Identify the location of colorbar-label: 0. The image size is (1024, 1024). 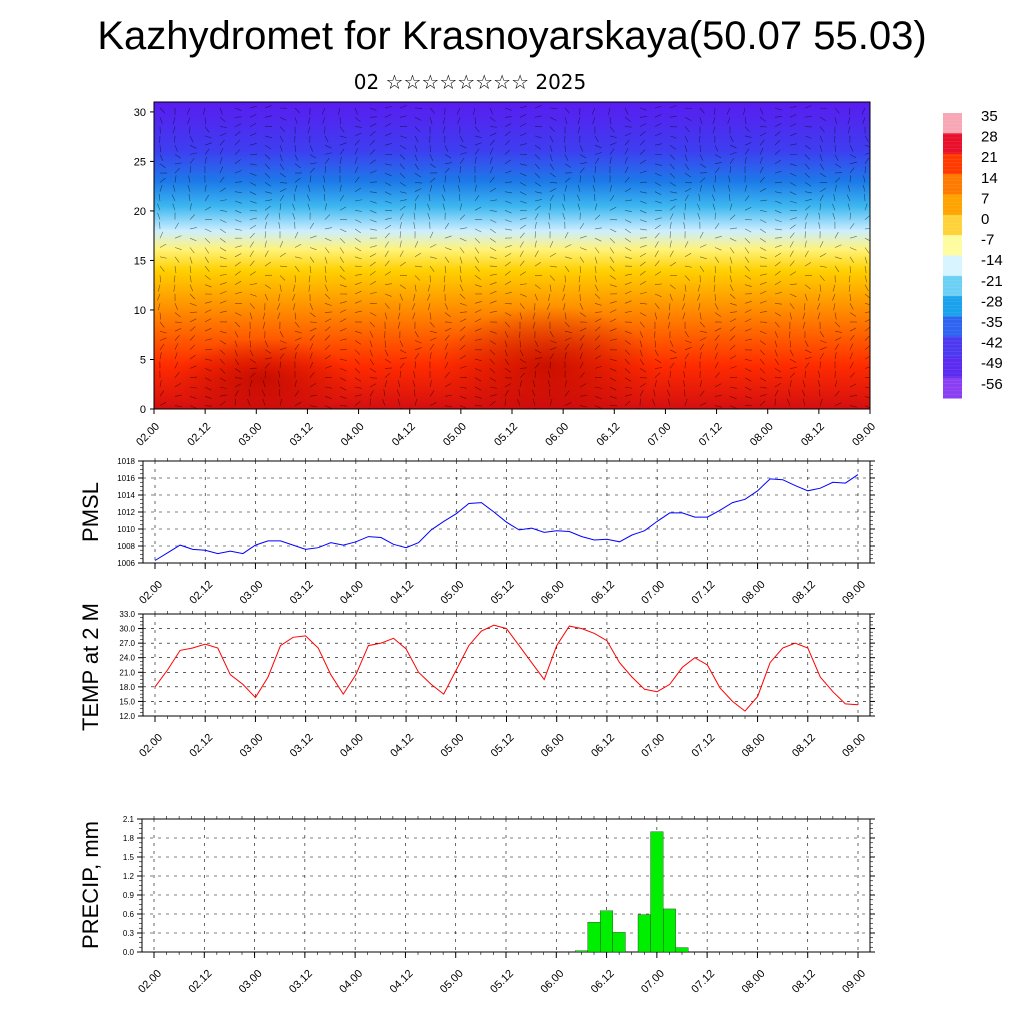
(985, 219).